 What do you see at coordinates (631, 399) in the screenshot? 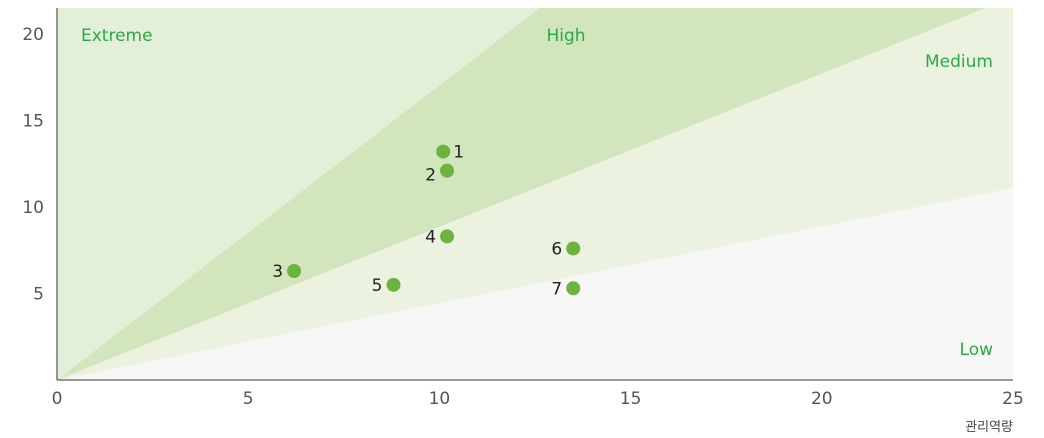
I see `x-tick-label: 15` at bounding box center [631, 399].